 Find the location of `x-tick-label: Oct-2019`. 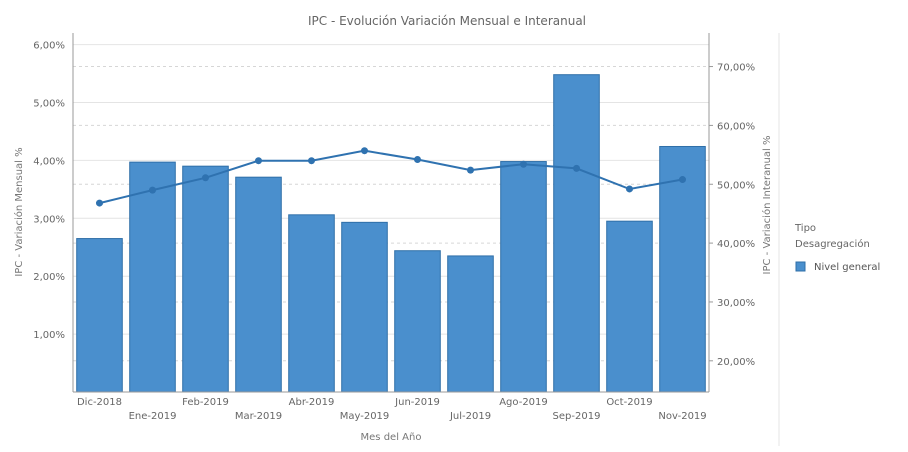

x-tick-label: Oct-2019 is located at coordinates (629, 402).